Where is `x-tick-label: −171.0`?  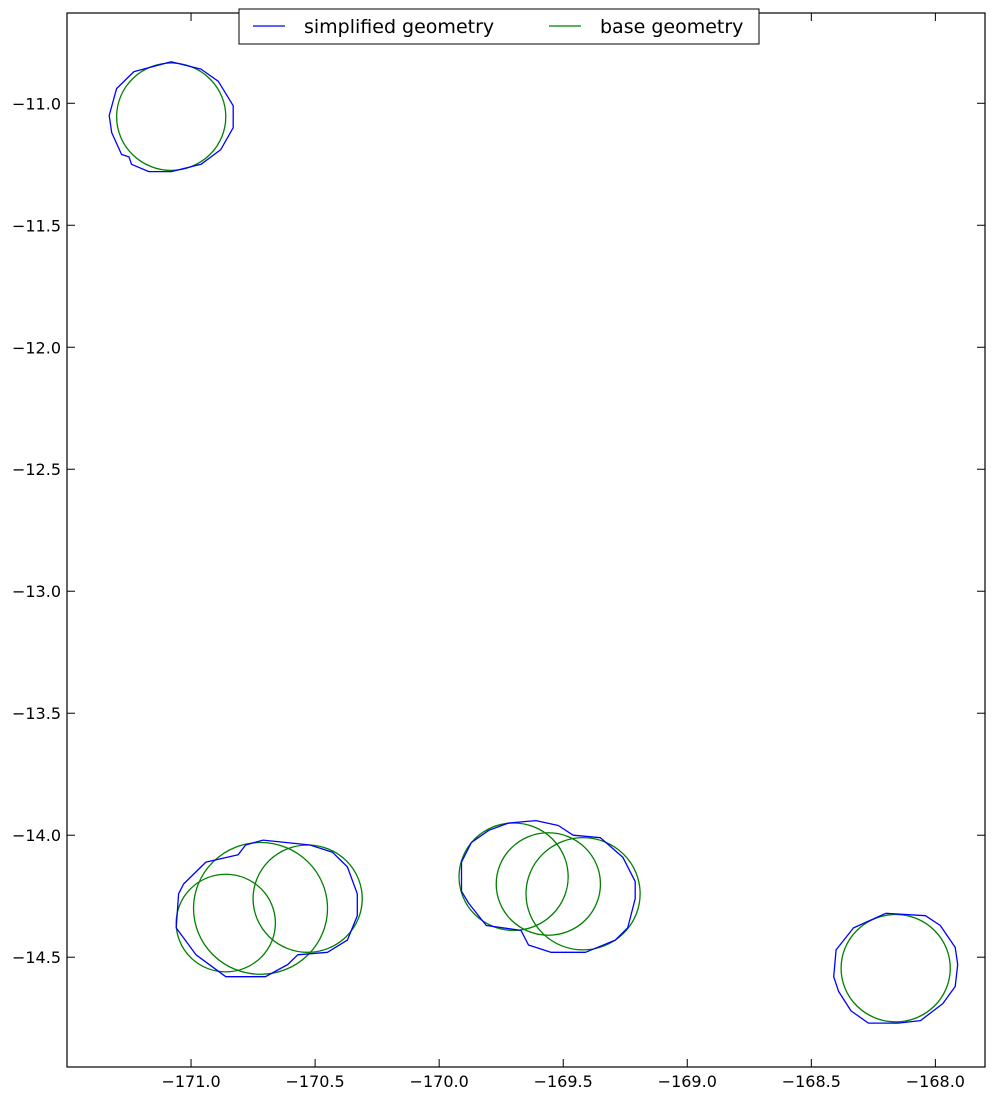
x-tick-label: −171.0 is located at coordinates (190, 1081).